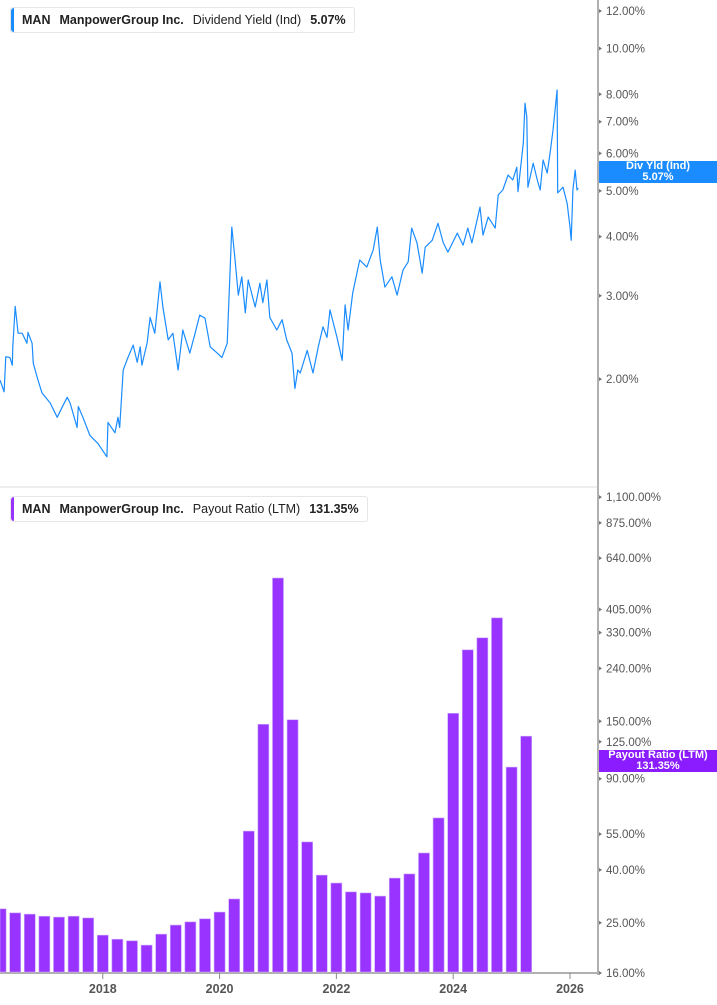 Image resolution: width=717 pixels, height=1005 pixels. What do you see at coordinates (625, 12) in the screenshot?
I see `y-tick-label: 12.00%` at bounding box center [625, 12].